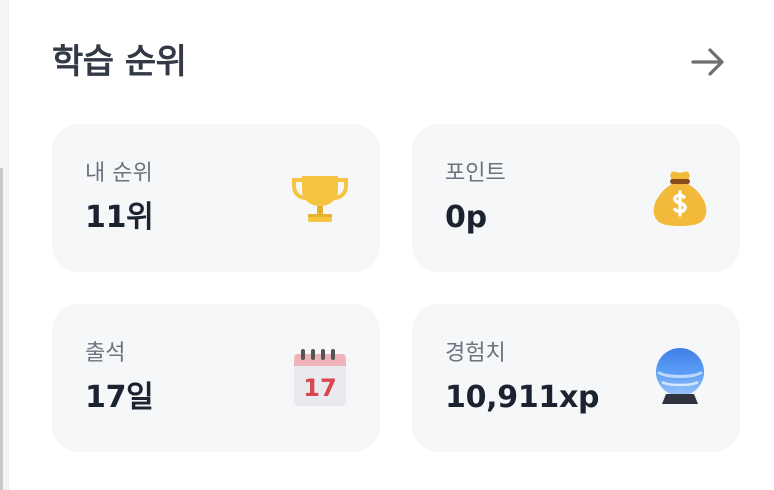 Image resolution: width=774 pixels, height=490 pixels. What do you see at coordinates (216, 378) in the screenshot?
I see `card-attendance: 출석 17일 17` at bounding box center [216, 378].